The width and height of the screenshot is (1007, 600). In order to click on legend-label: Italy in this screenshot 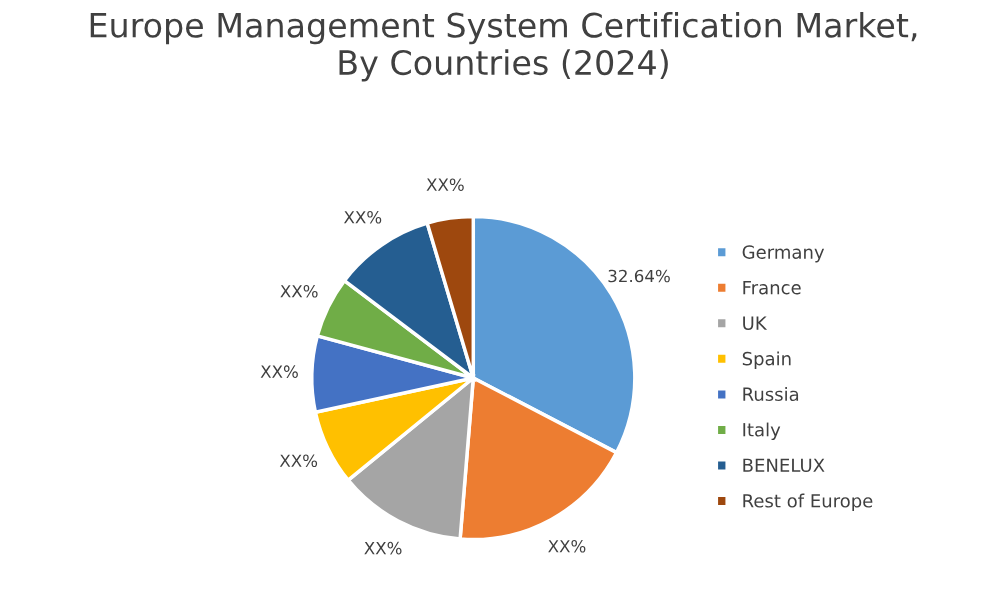, I will do `click(762, 431)`.